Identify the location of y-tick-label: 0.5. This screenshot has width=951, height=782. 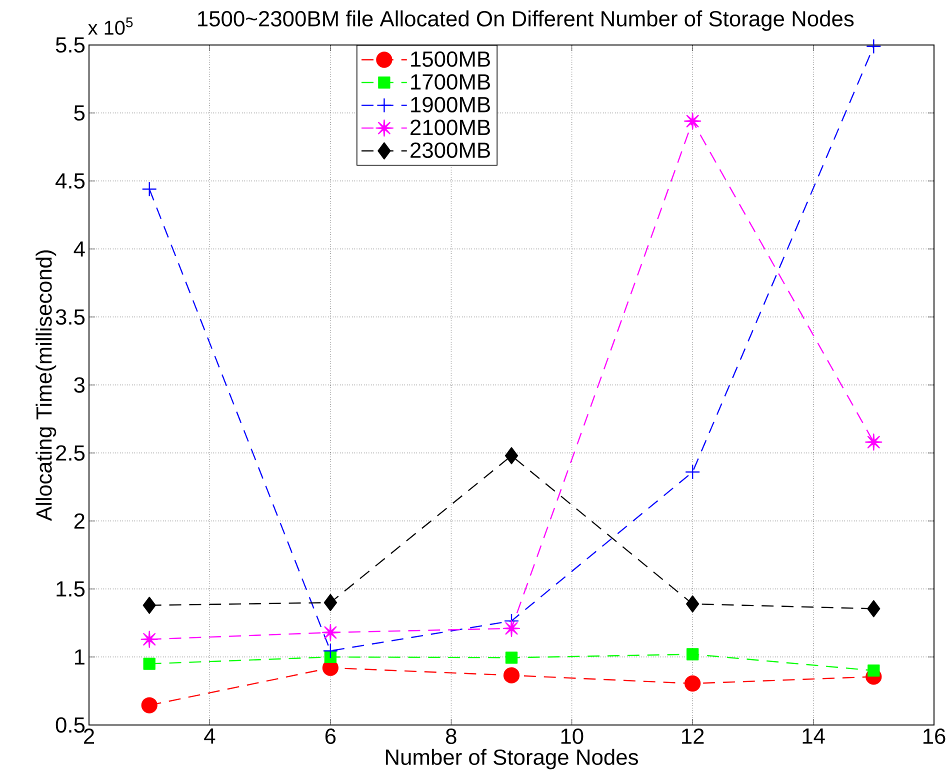
(70, 725).